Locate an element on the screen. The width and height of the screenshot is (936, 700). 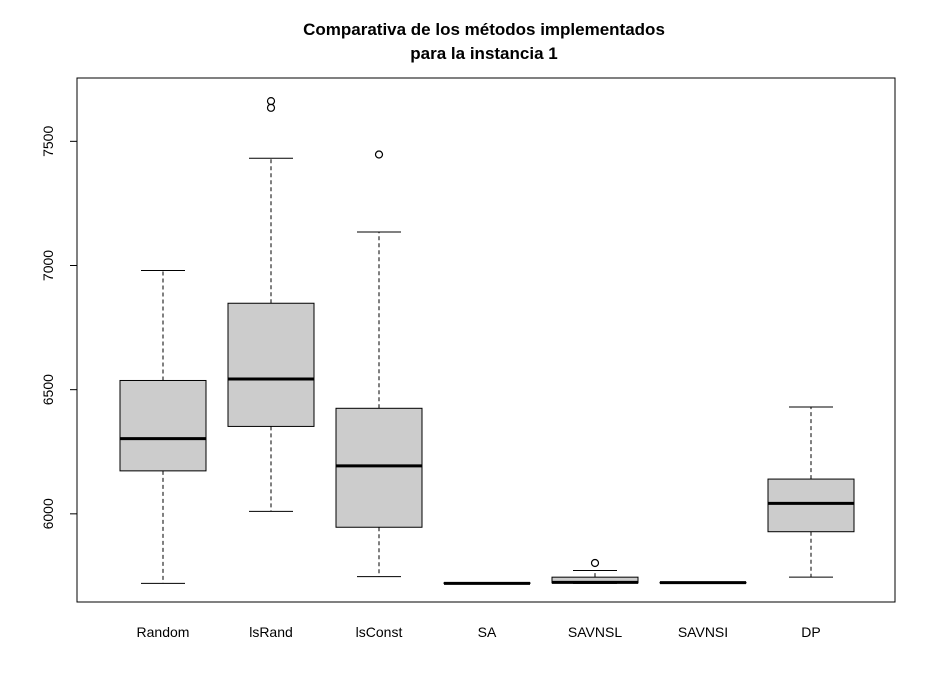
y-axis: 6000 6500 7000 7500 is located at coordinates (59, 327).